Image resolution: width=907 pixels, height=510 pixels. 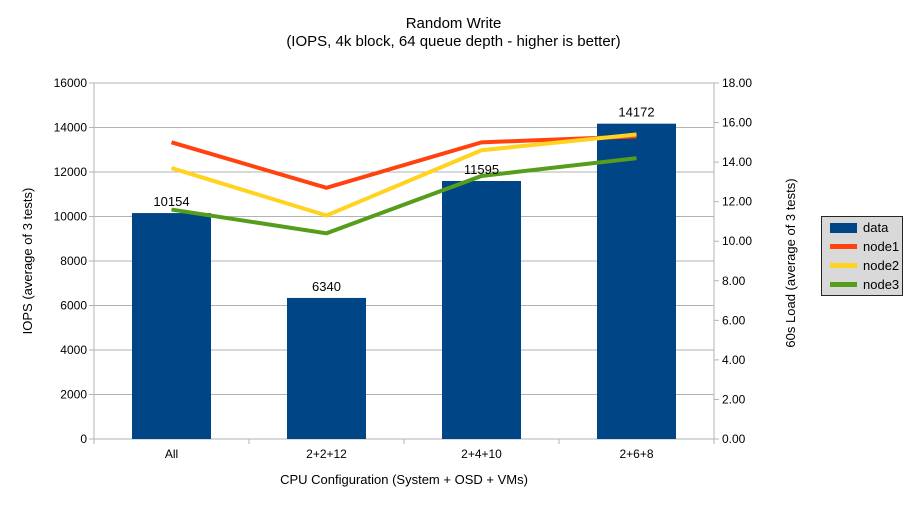 What do you see at coordinates (734, 439) in the screenshot?
I see `y-axis-right-tick-label: 0.00` at bounding box center [734, 439].